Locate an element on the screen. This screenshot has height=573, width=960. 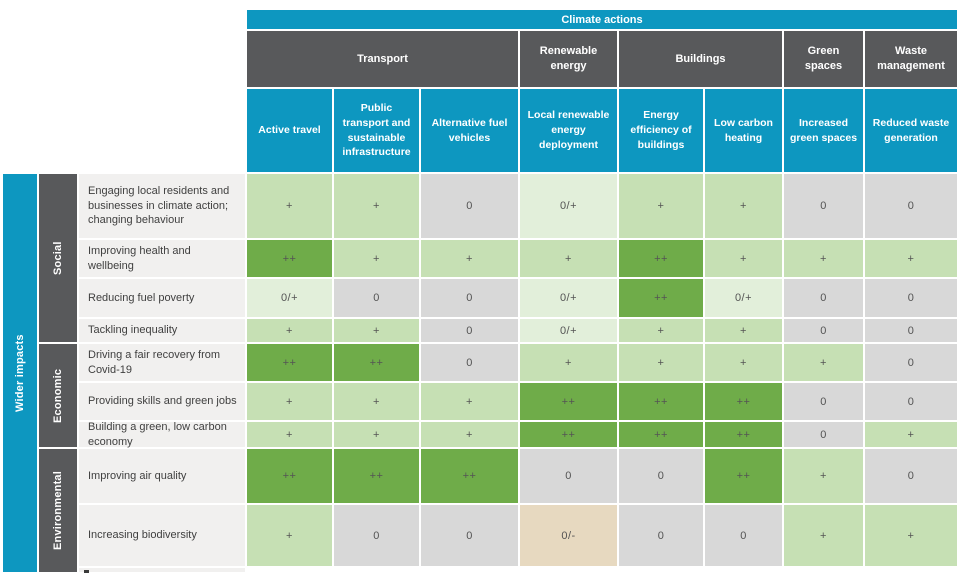
row-label: Driving a fair recovery from Covid-19 is located at coordinates (162, 362).